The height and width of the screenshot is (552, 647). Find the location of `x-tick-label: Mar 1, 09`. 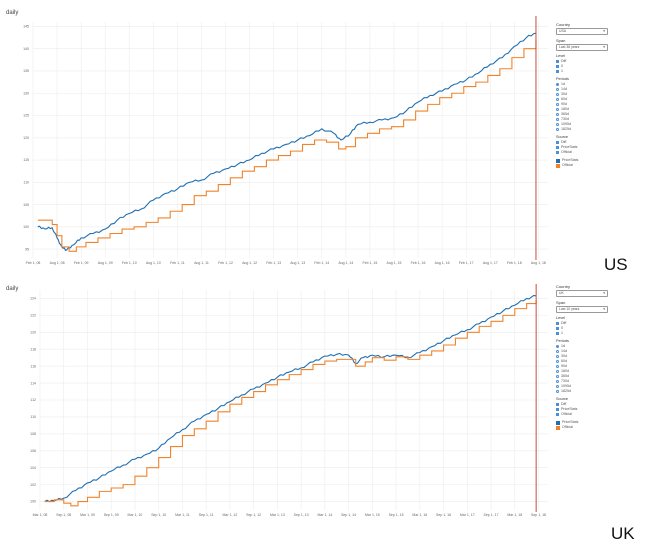

x-tick-label: Mar 1, 09 is located at coordinates (87, 515).